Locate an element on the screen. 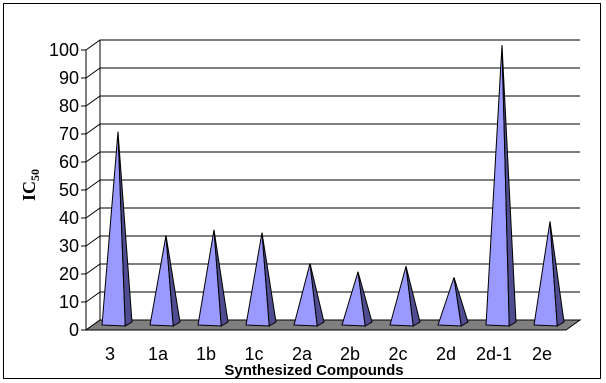 This screenshot has width=606, height=383. y-tick-label: 60 is located at coordinates (69, 162).